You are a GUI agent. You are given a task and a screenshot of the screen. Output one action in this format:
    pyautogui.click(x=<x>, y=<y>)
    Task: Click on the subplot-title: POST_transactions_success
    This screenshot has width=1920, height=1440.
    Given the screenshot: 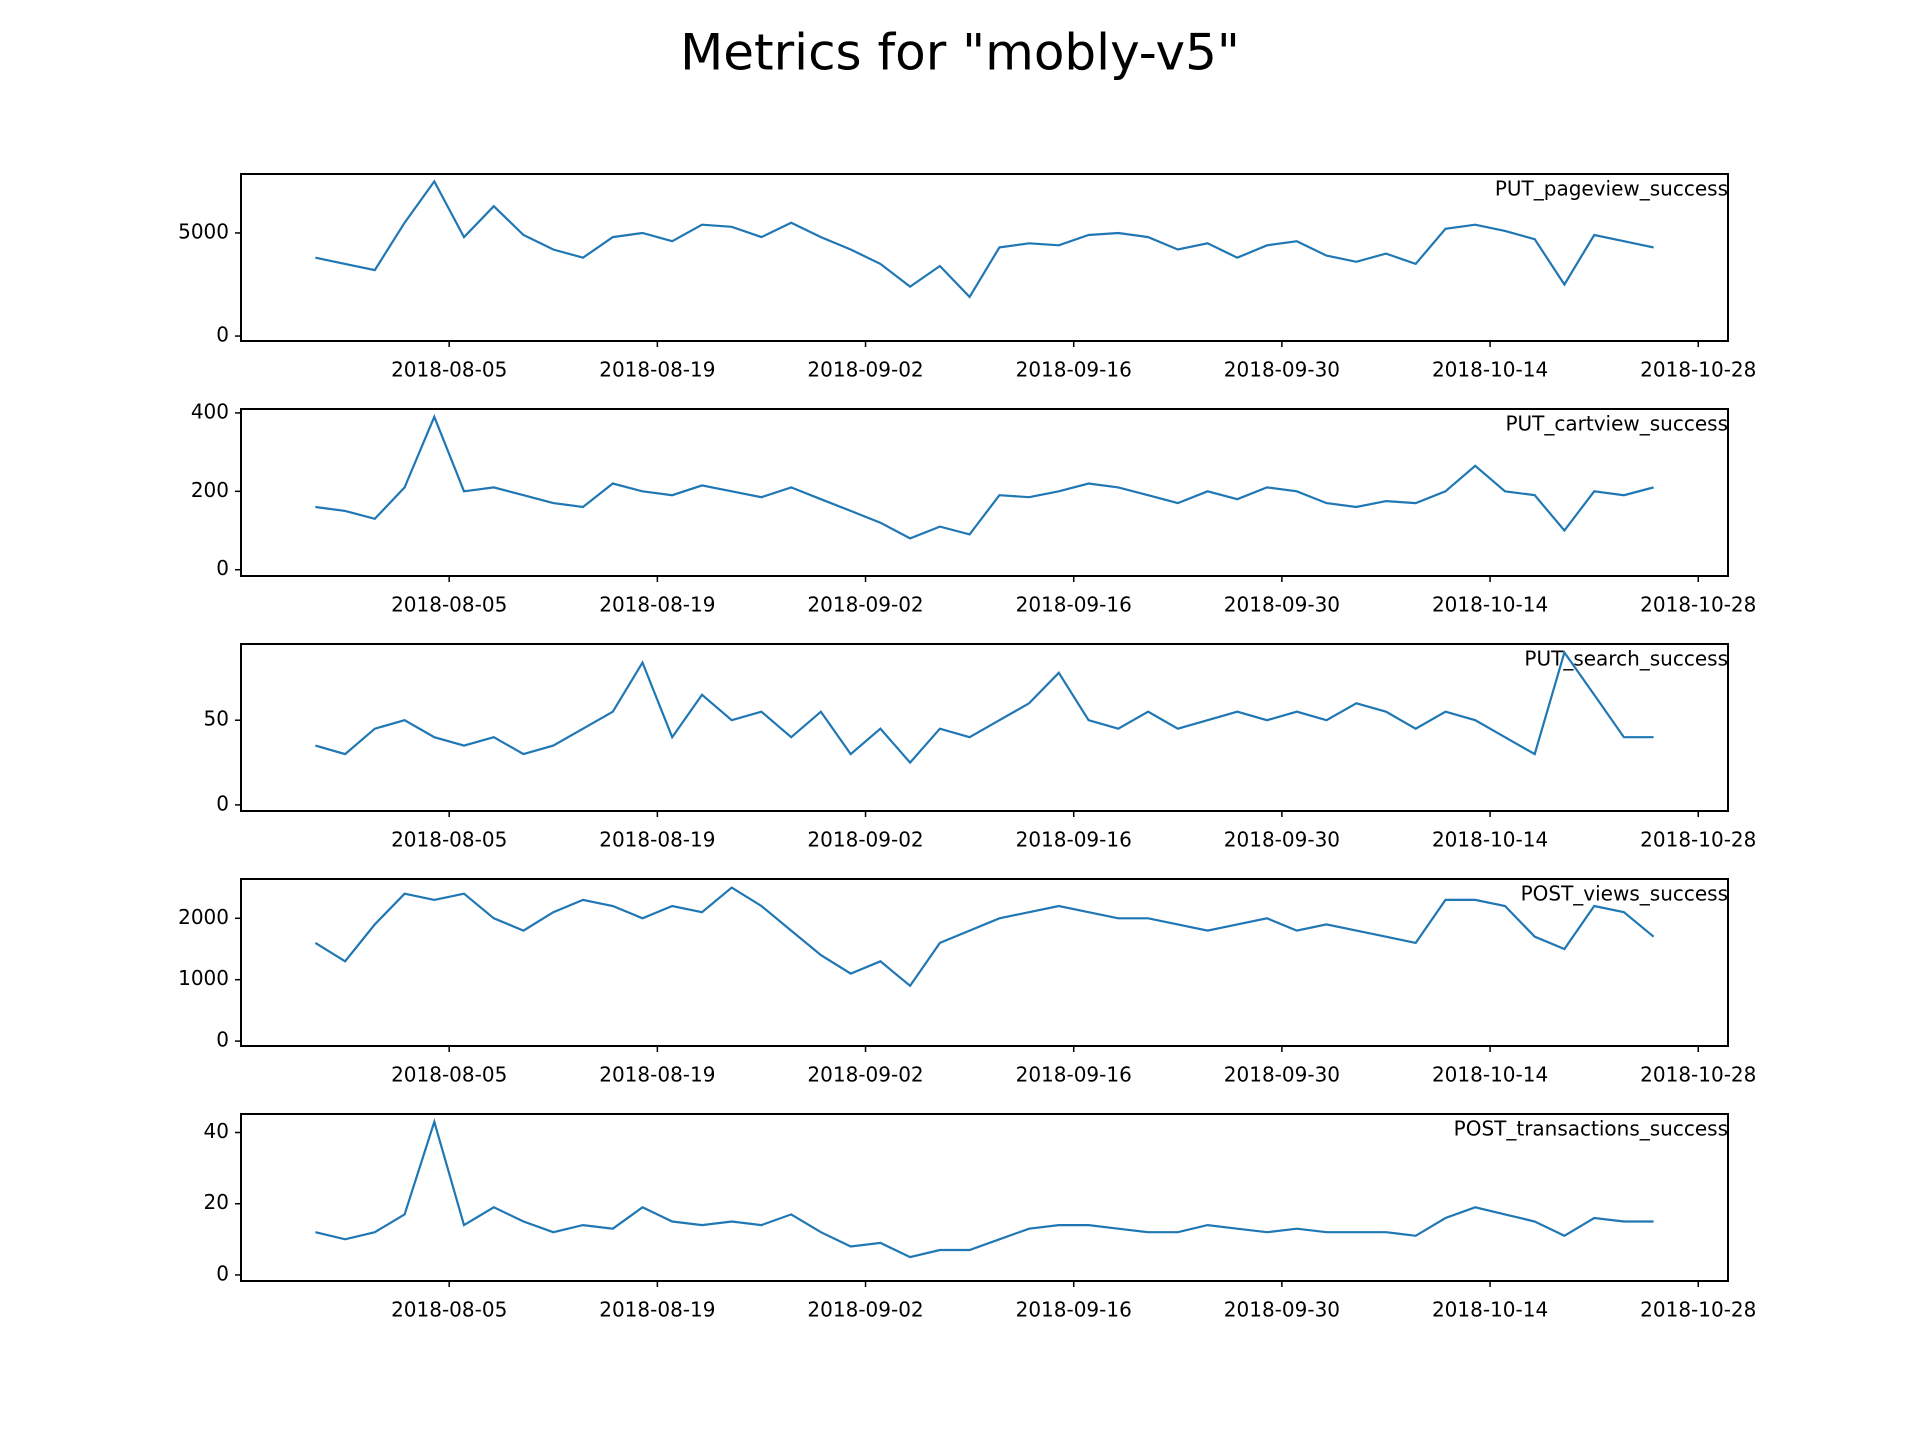 What is the action you would take?
    pyautogui.click(x=1591, y=1129)
    